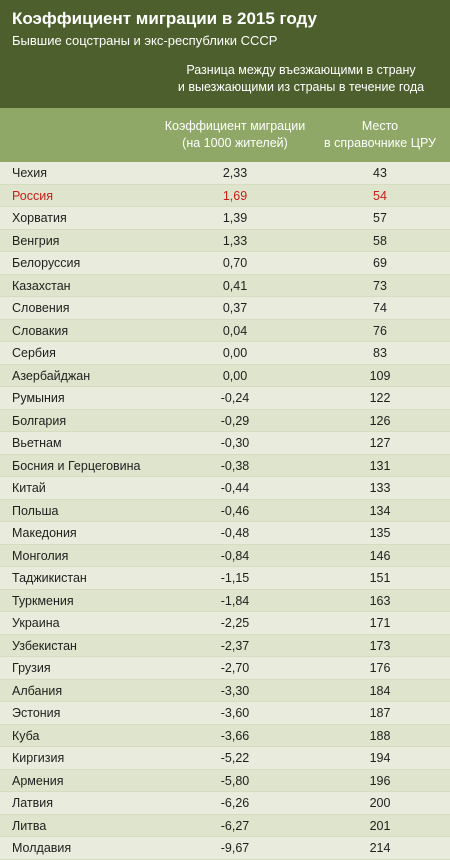 The image size is (450, 860). I want to click on table-row: Киргизия -5,22 194, so click(225, 758).